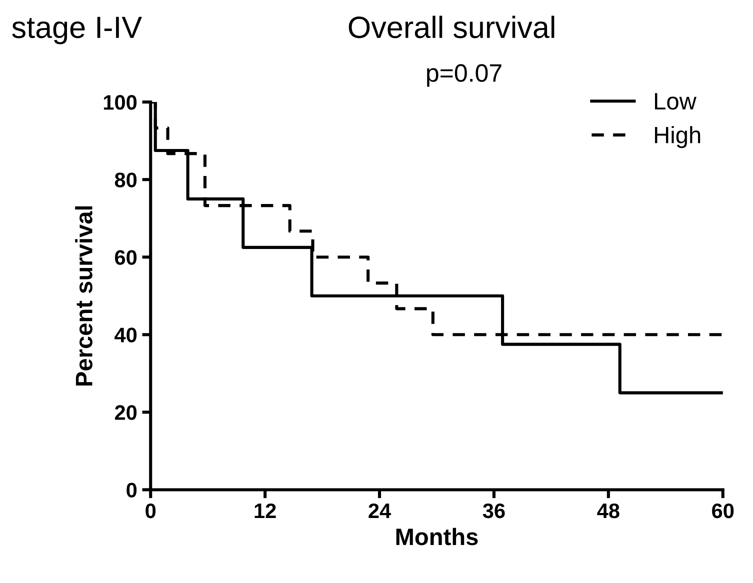  What do you see at coordinates (131, 490) in the screenshot?
I see `y-tick-label: 0` at bounding box center [131, 490].